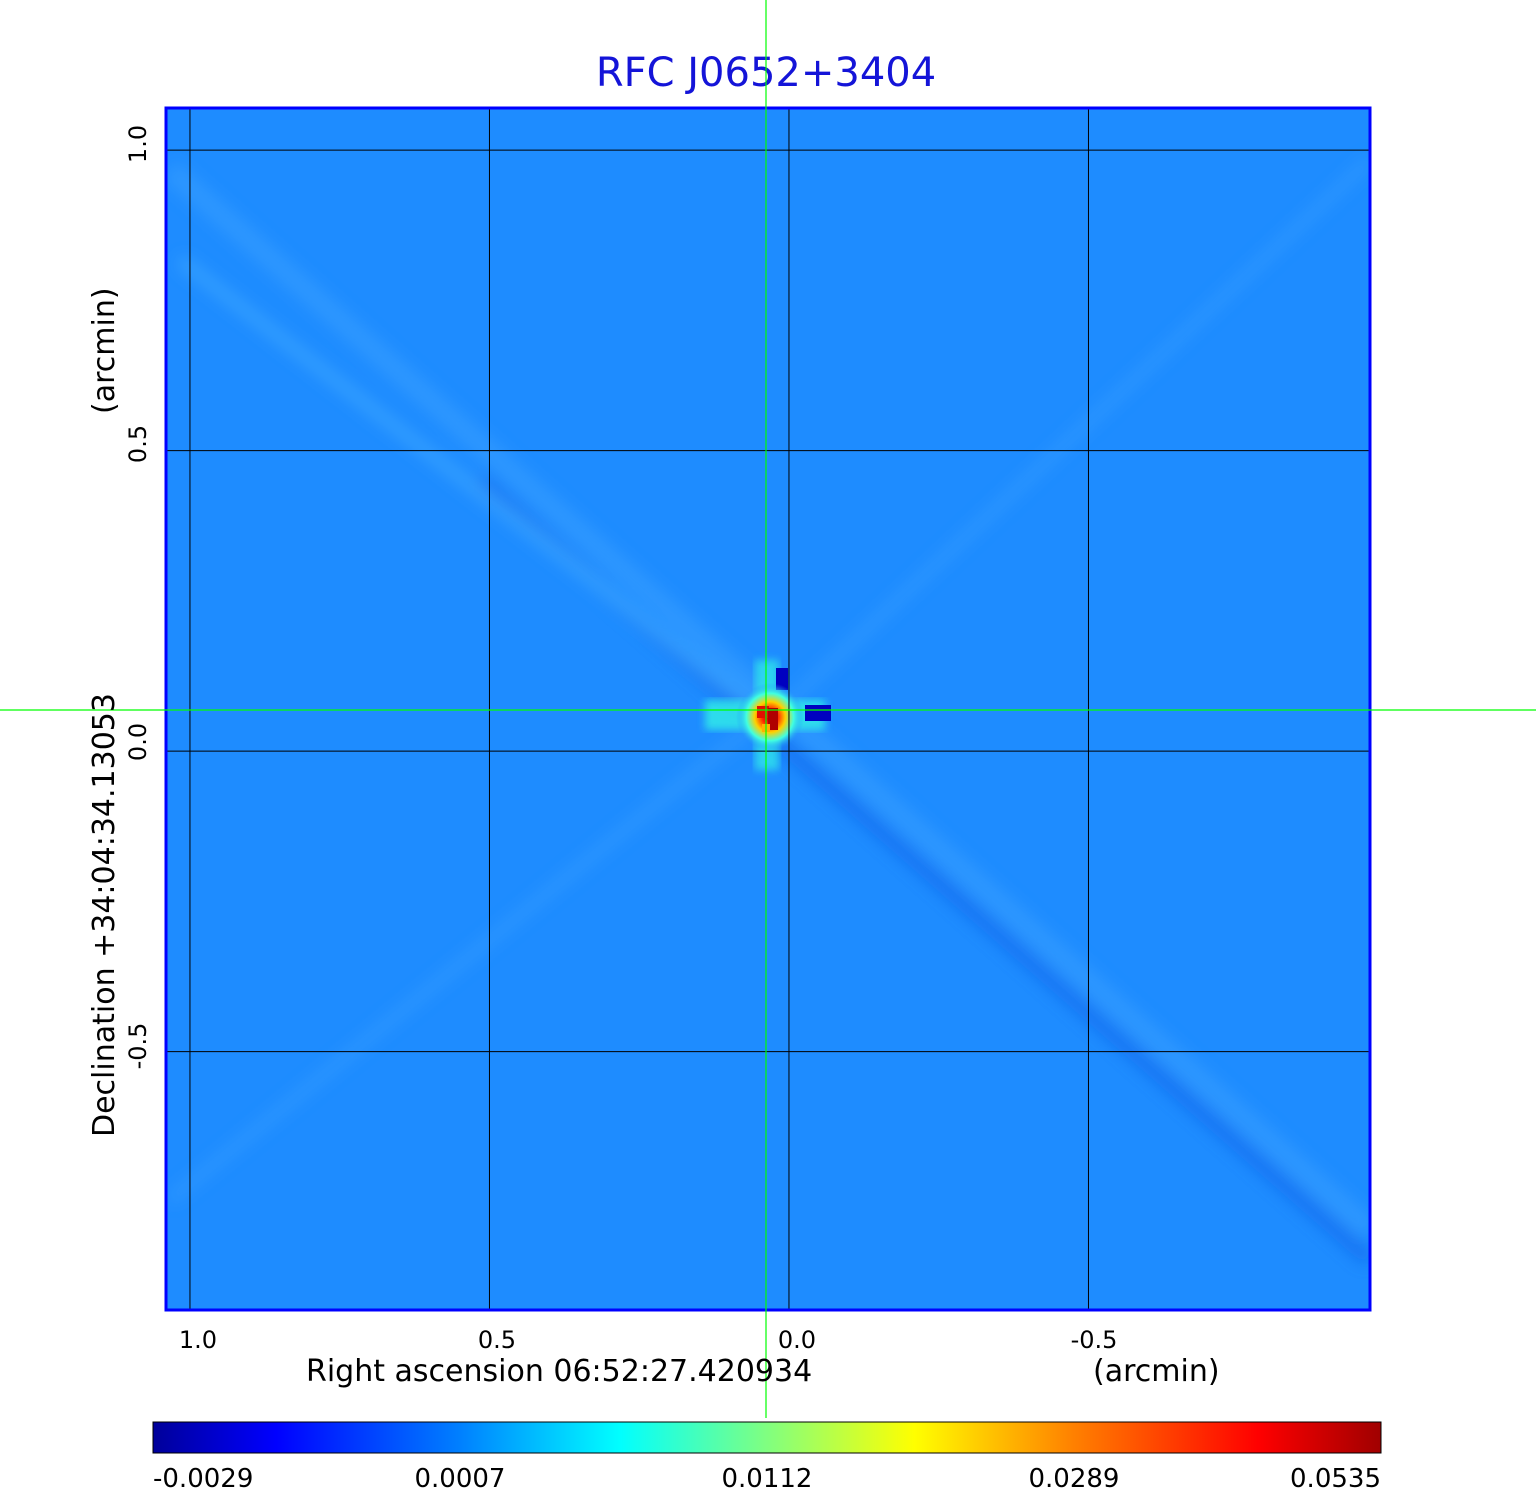  Describe the element at coordinates (1335, 1479) in the screenshot. I see `colorbar-tick-label: 0.0535` at that location.